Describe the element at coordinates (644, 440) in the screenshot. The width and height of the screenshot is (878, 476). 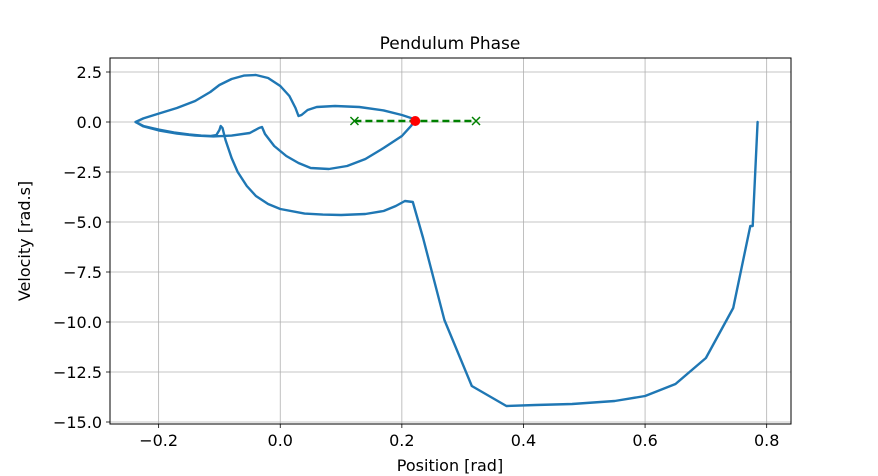
I see `x-tick-label: 0.6` at that location.